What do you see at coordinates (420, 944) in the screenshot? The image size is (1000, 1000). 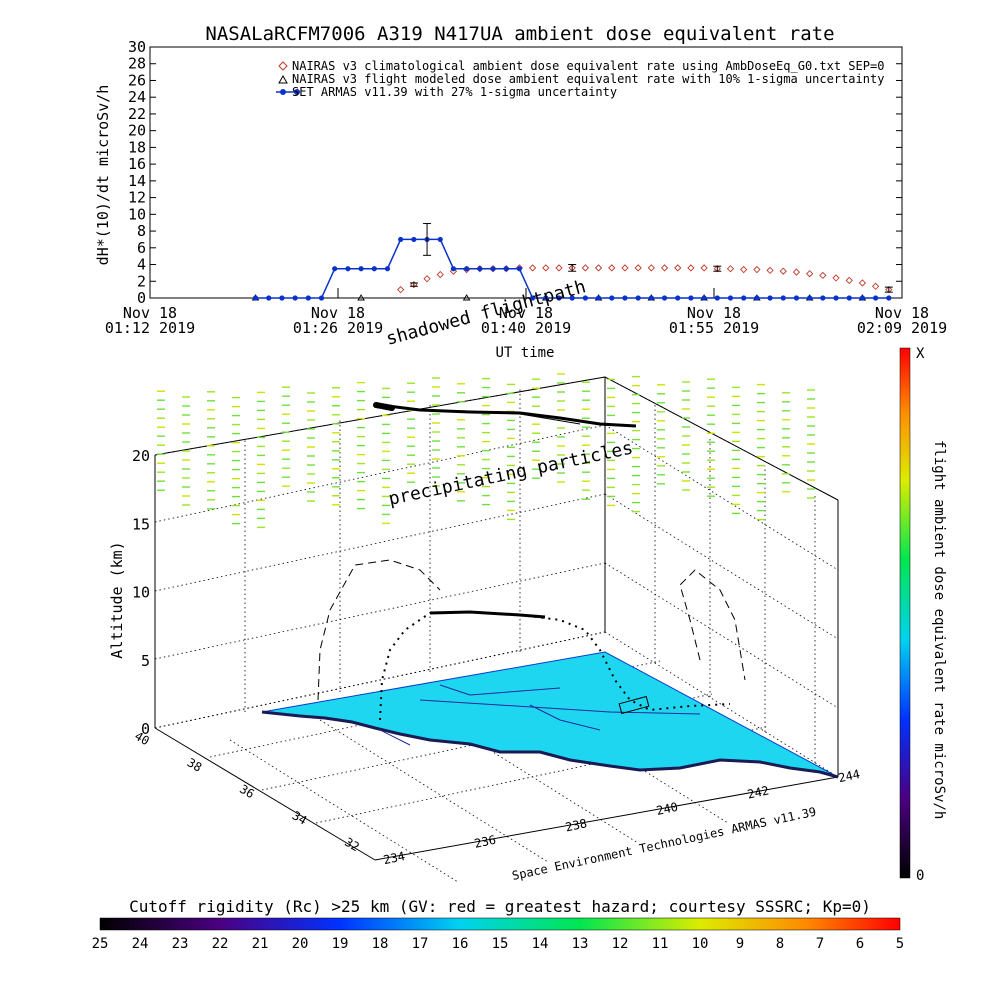 I see `rigidity-tick-label: 17` at bounding box center [420, 944].